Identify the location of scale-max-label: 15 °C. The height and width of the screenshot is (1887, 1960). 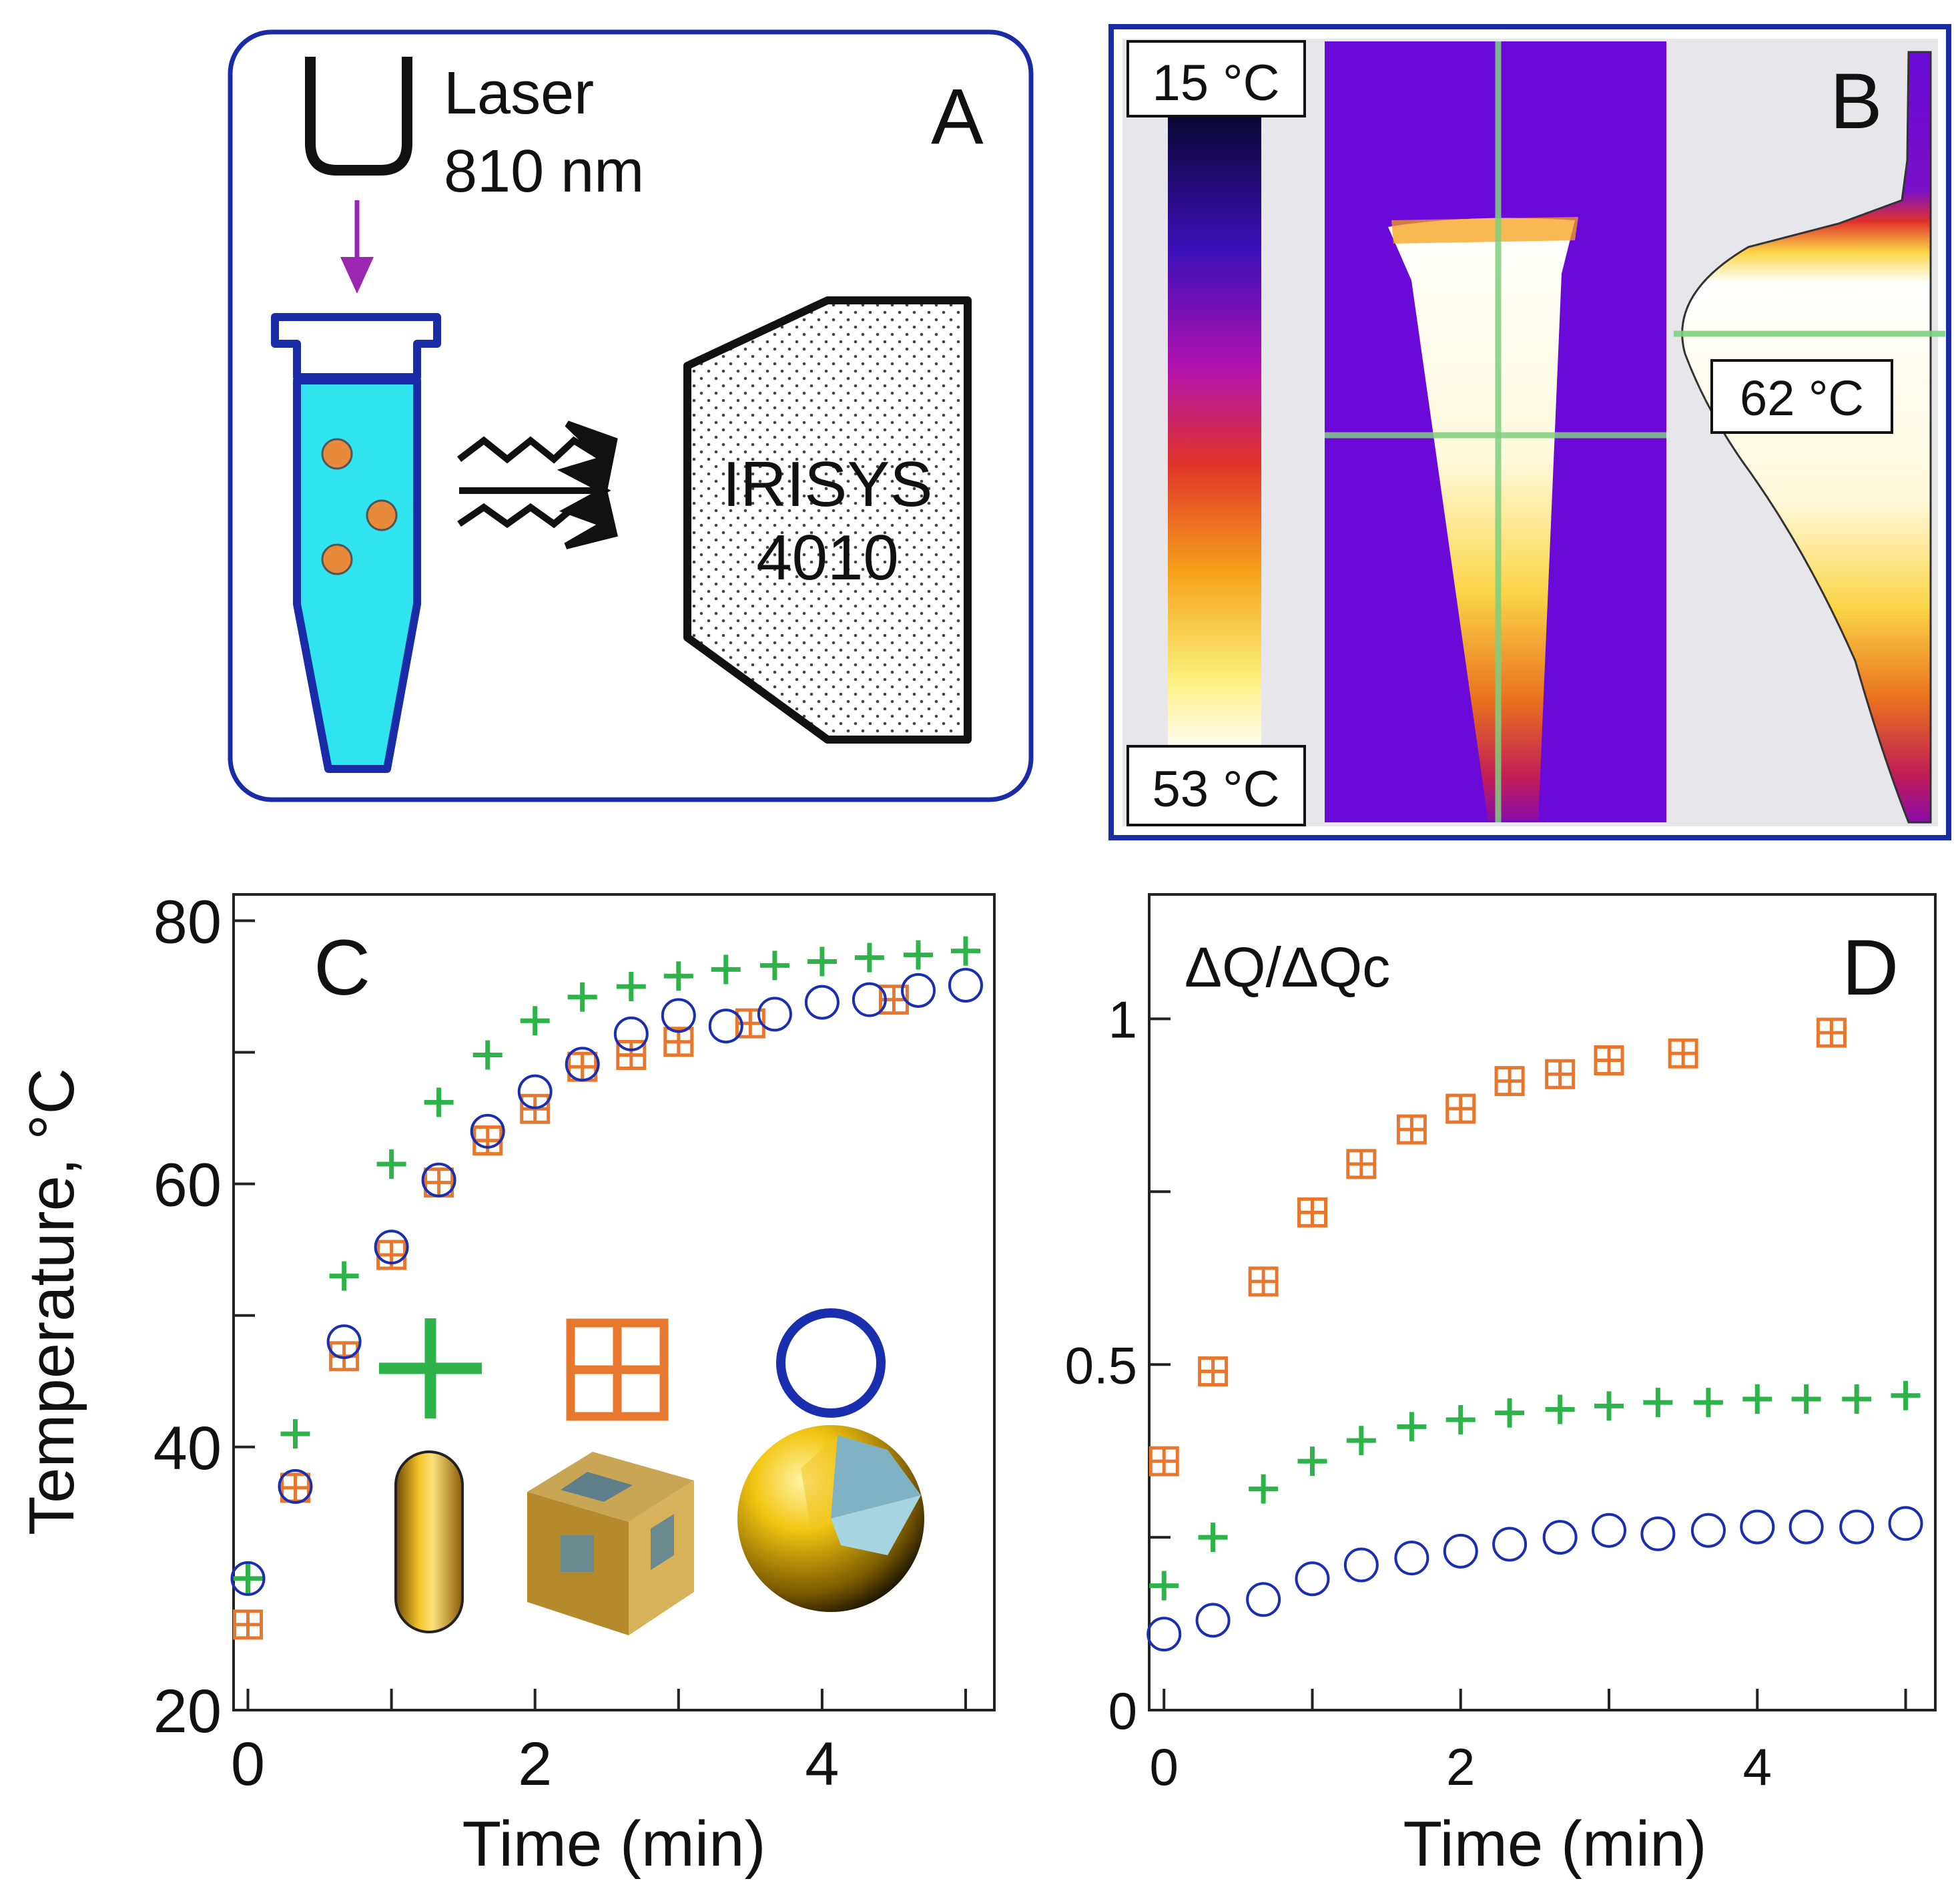
(1216, 83).